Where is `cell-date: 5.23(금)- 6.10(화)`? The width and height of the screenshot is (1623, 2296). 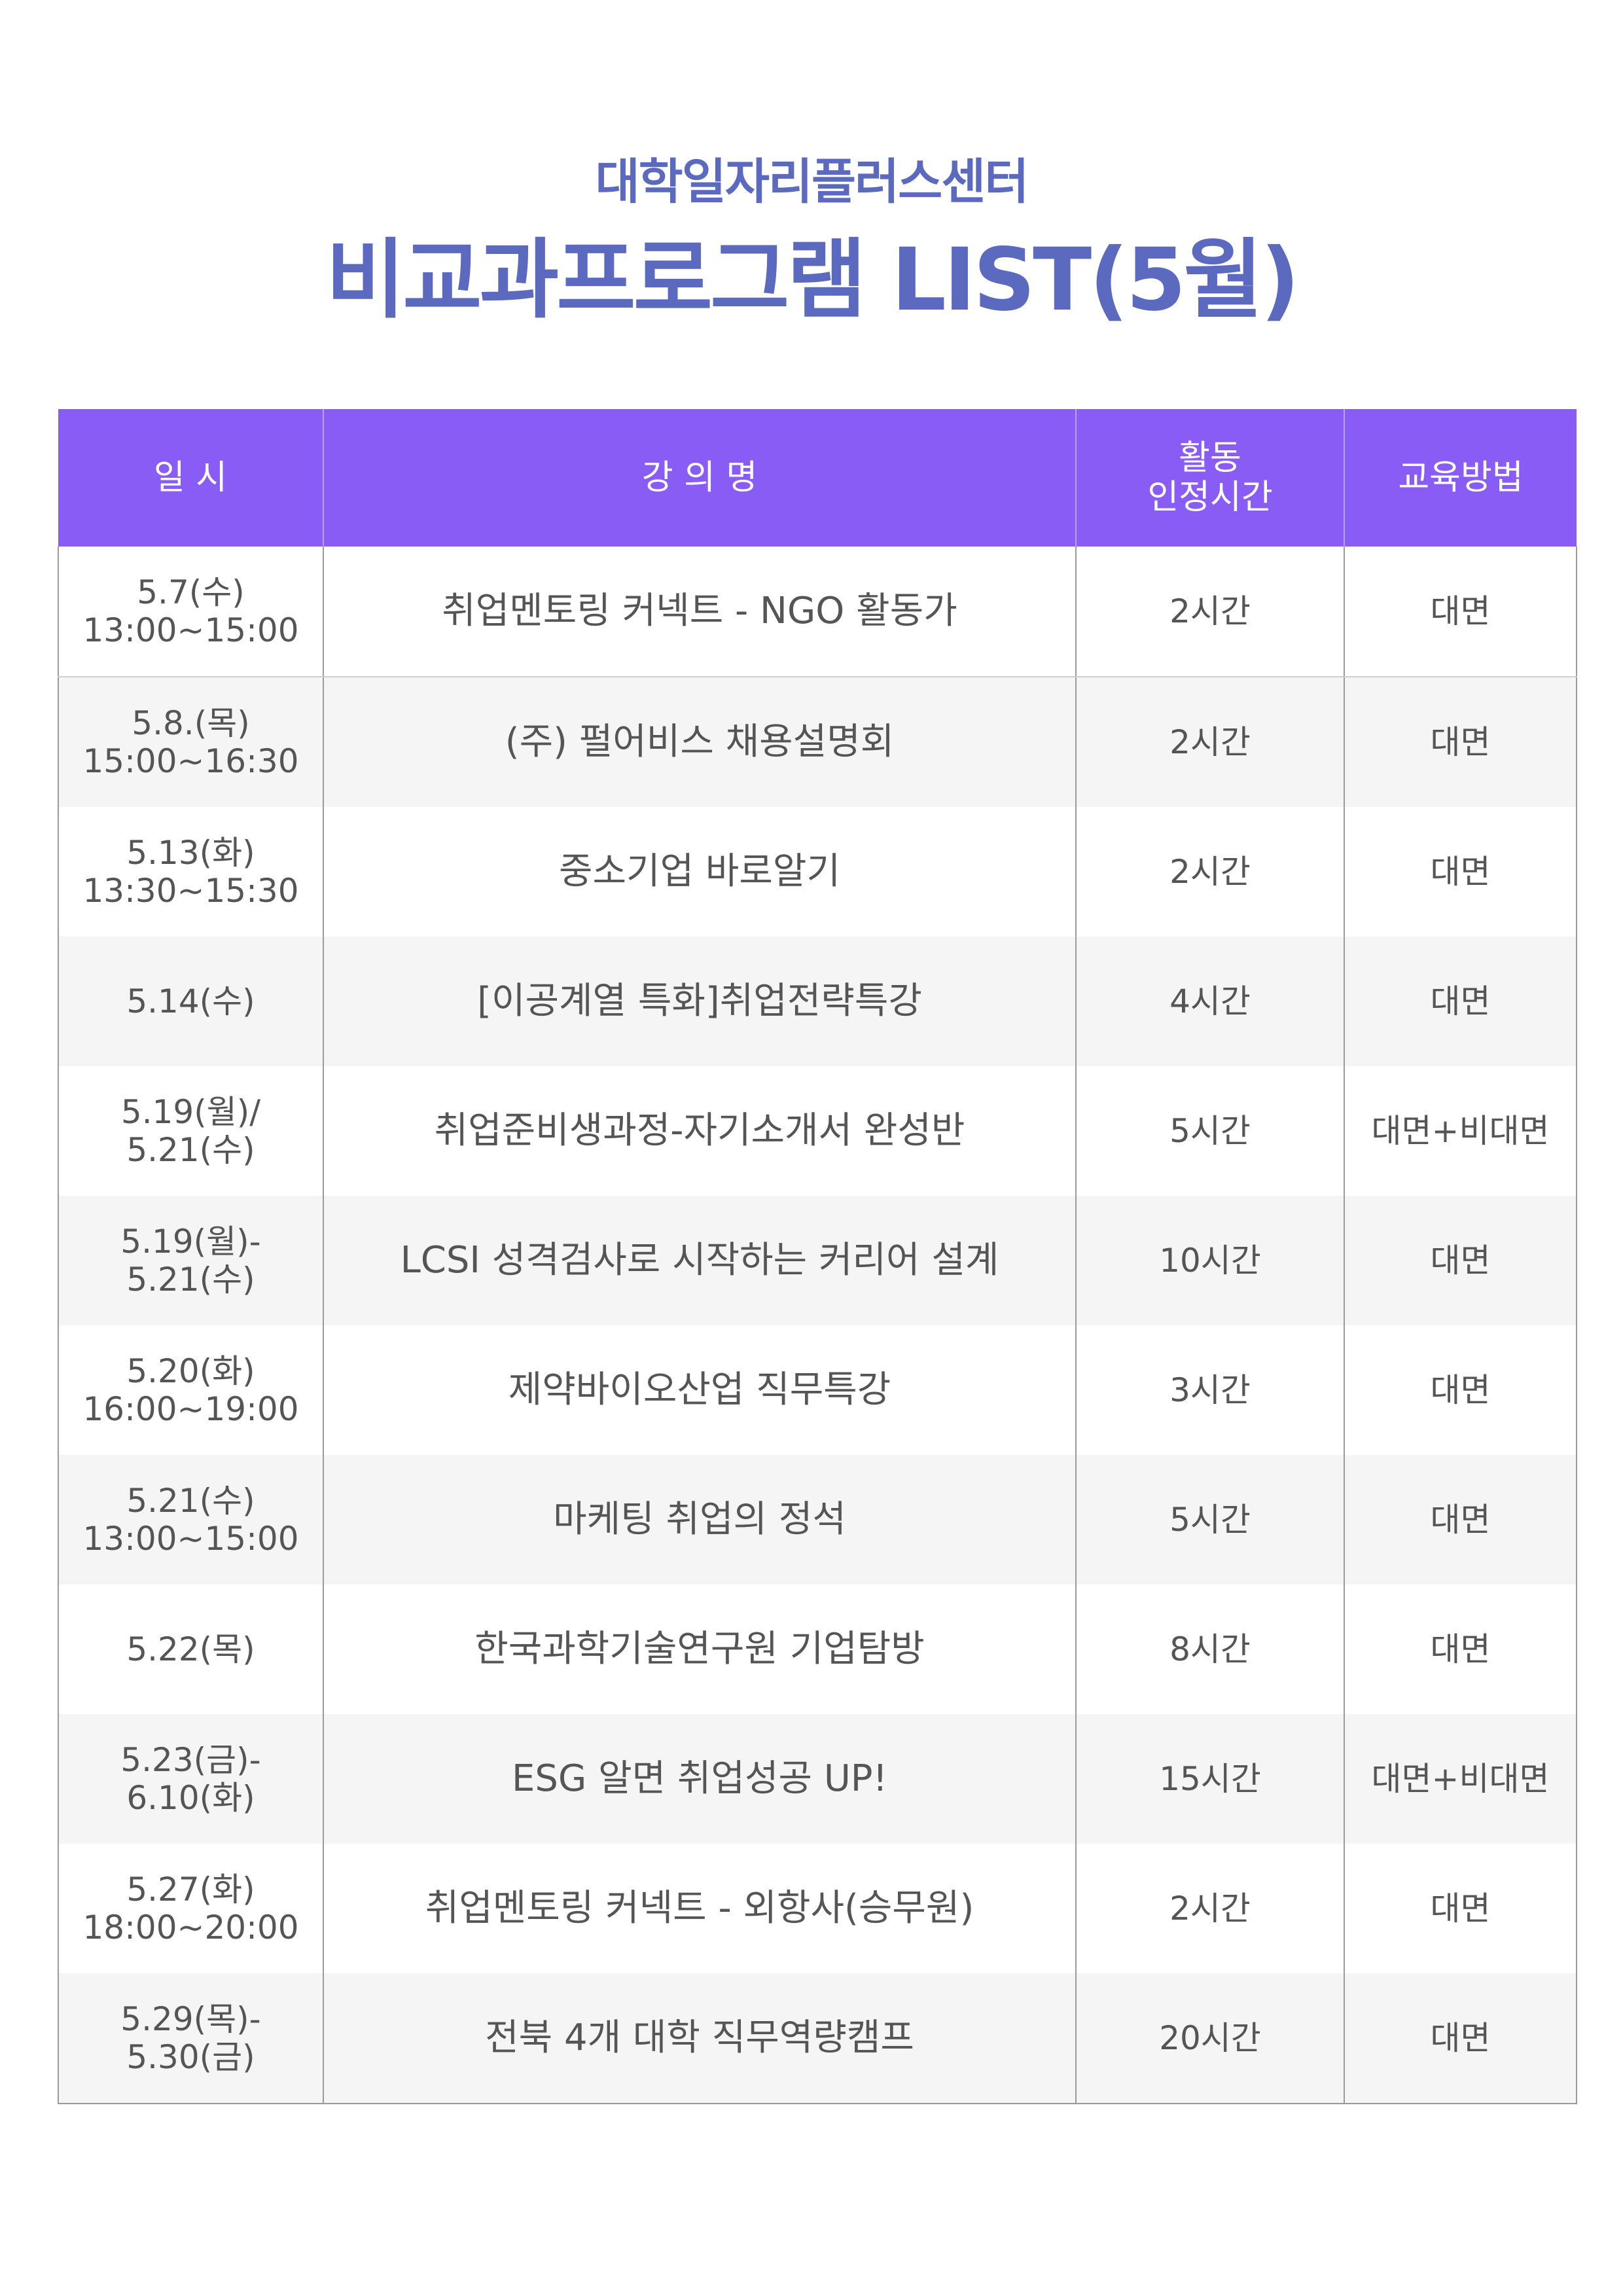
cell-date: 5.23(금)- 6.10(화) is located at coordinates (191, 1779).